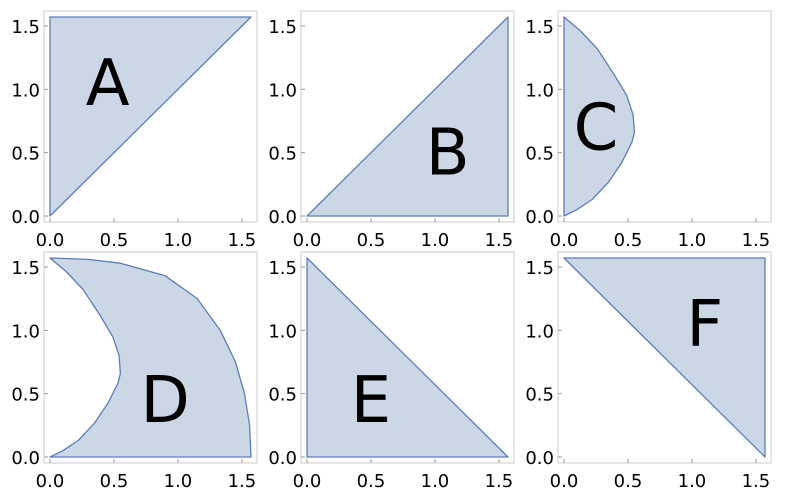 The width and height of the screenshot is (793, 499). Describe the element at coordinates (165, 401) in the screenshot. I see `region-label: D` at that location.